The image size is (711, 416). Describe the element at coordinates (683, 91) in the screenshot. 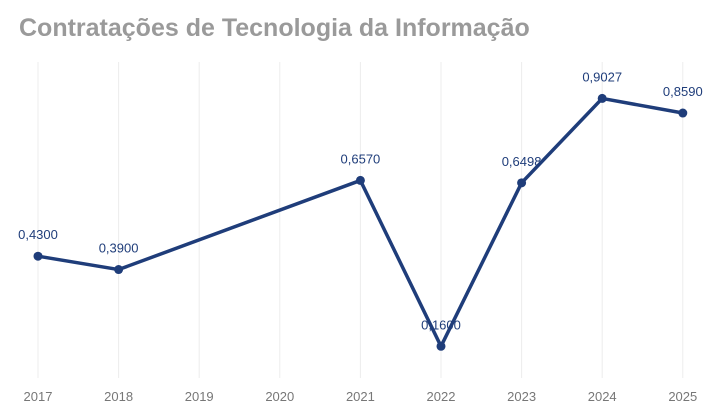

I see `data-label-2025: 0,8590` at that location.